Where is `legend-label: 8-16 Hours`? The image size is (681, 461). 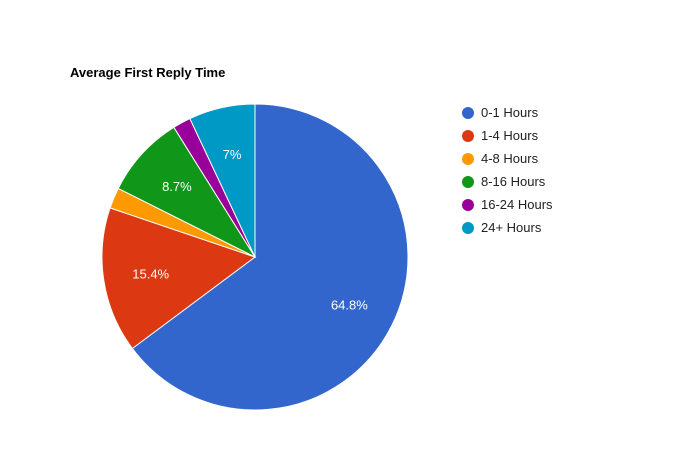
legend-label: 8-16 Hours is located at coordinates (513, 181).